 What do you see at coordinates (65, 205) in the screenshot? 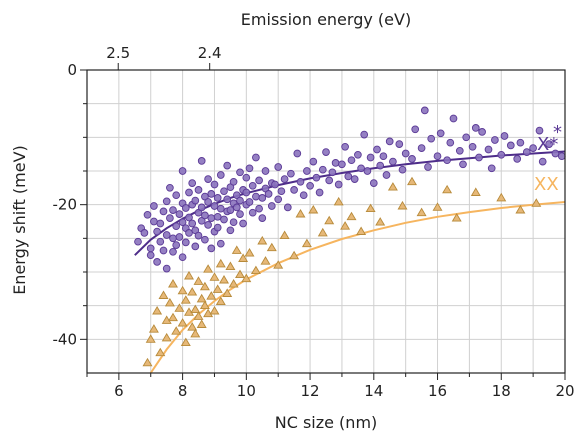
I see `y-tick-label: -20` at bounding box center [65, 205].